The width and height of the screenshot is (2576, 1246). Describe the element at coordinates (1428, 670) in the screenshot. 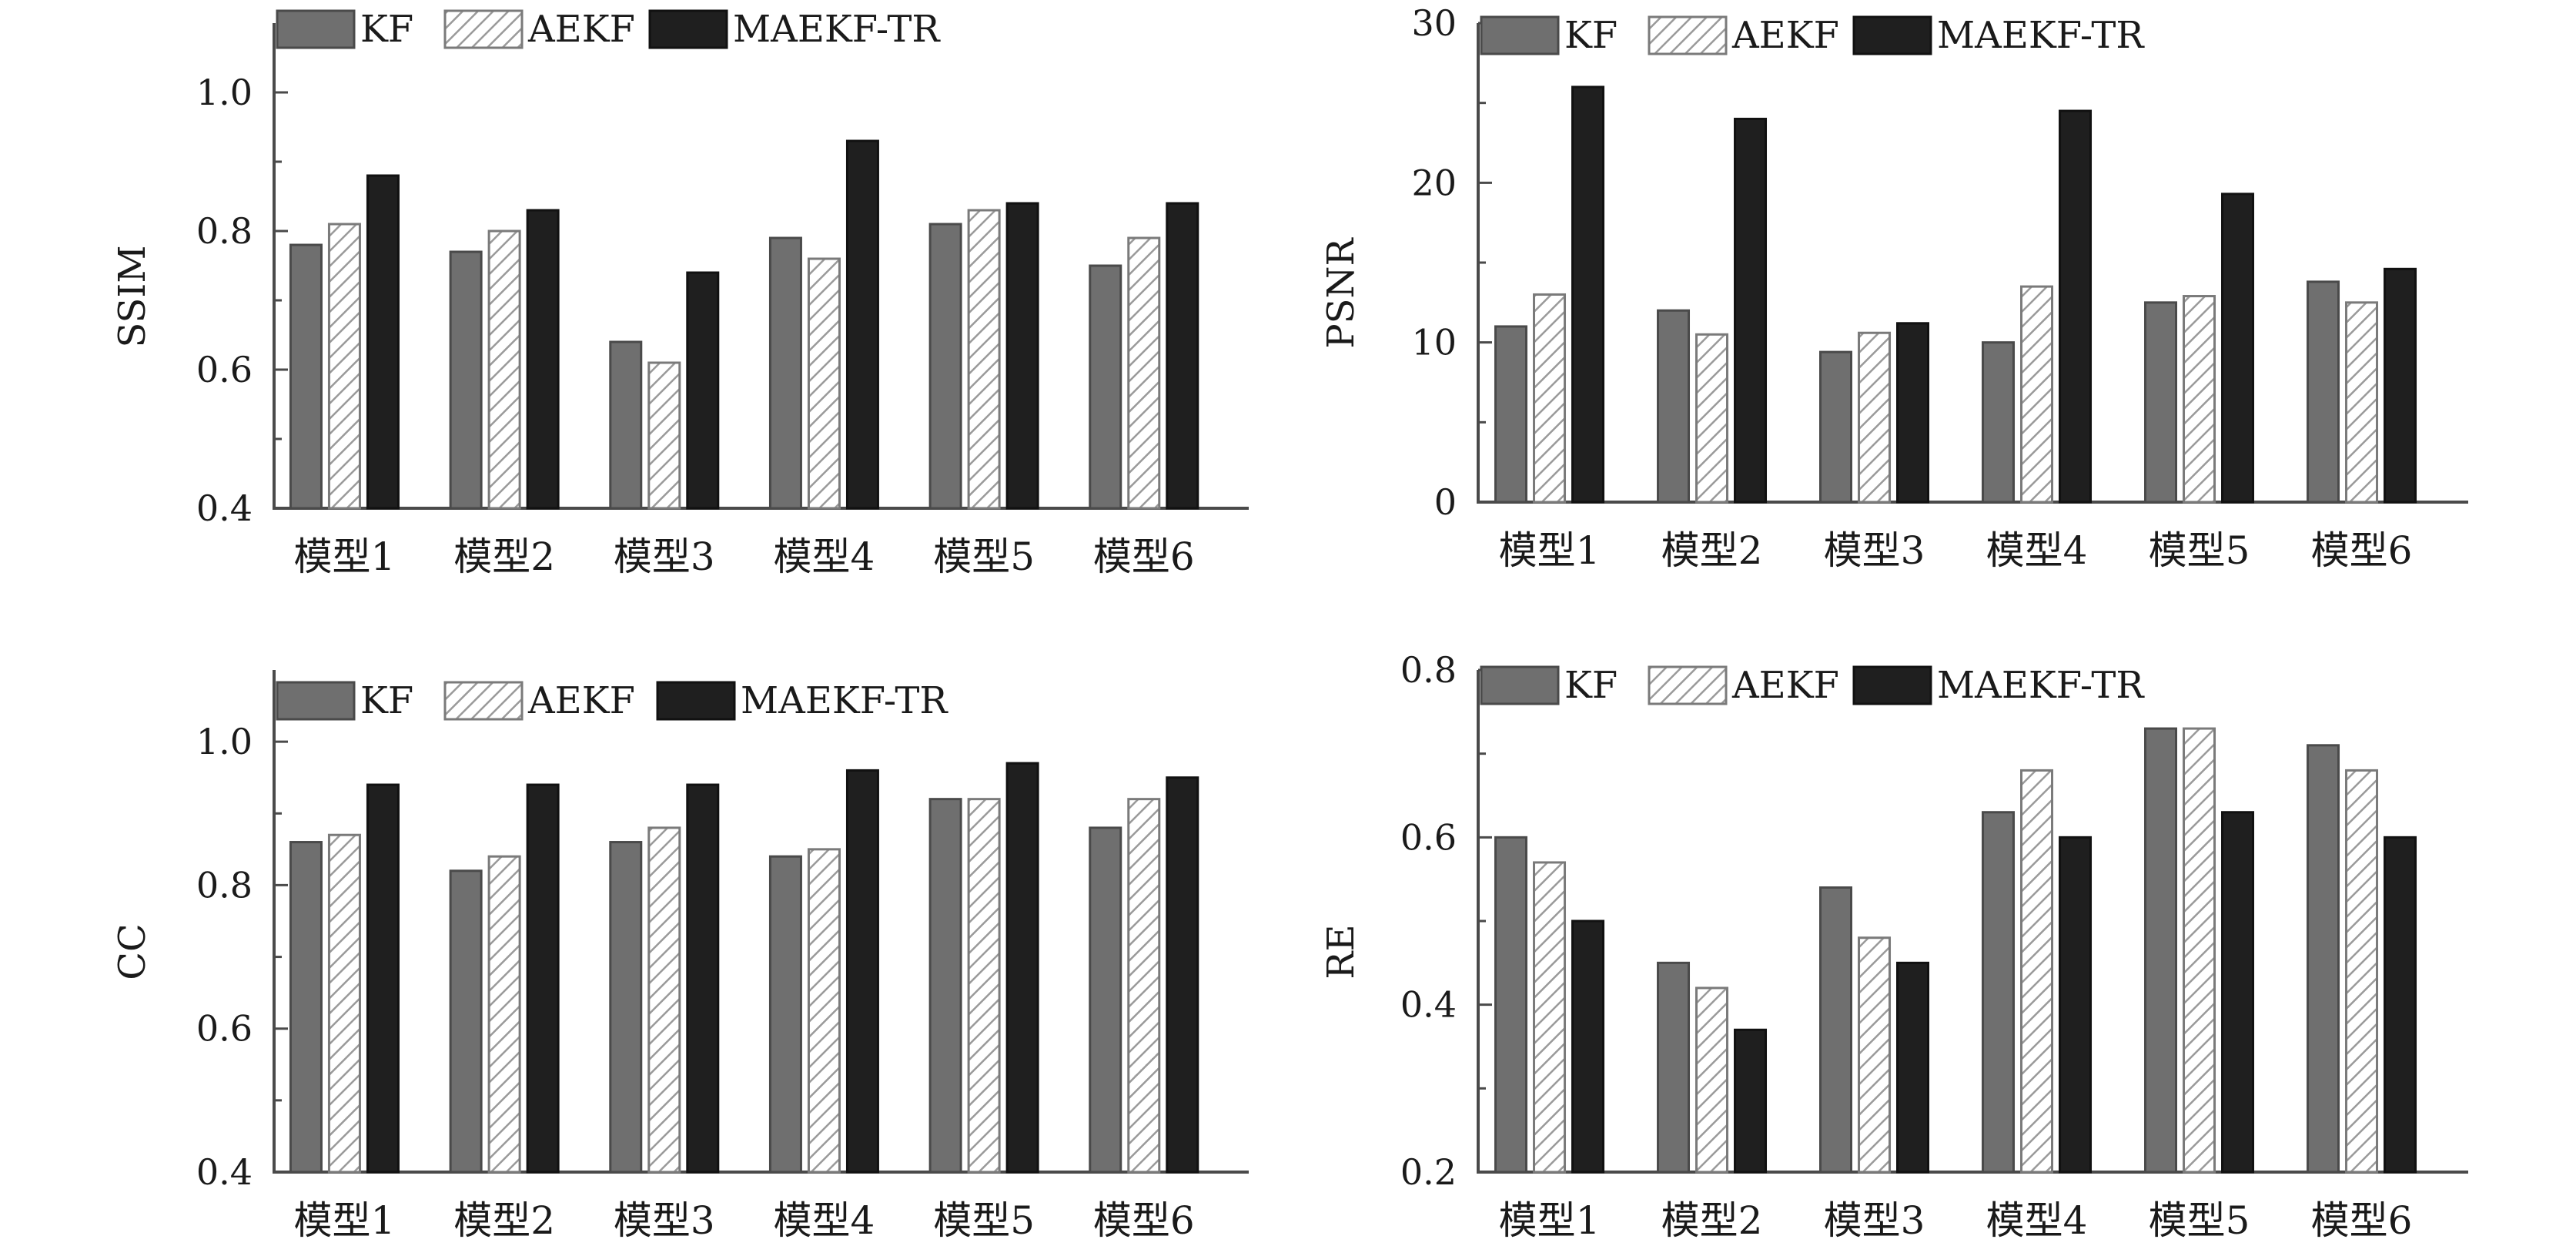

I see `y-tick-label: 0.8` at that location.